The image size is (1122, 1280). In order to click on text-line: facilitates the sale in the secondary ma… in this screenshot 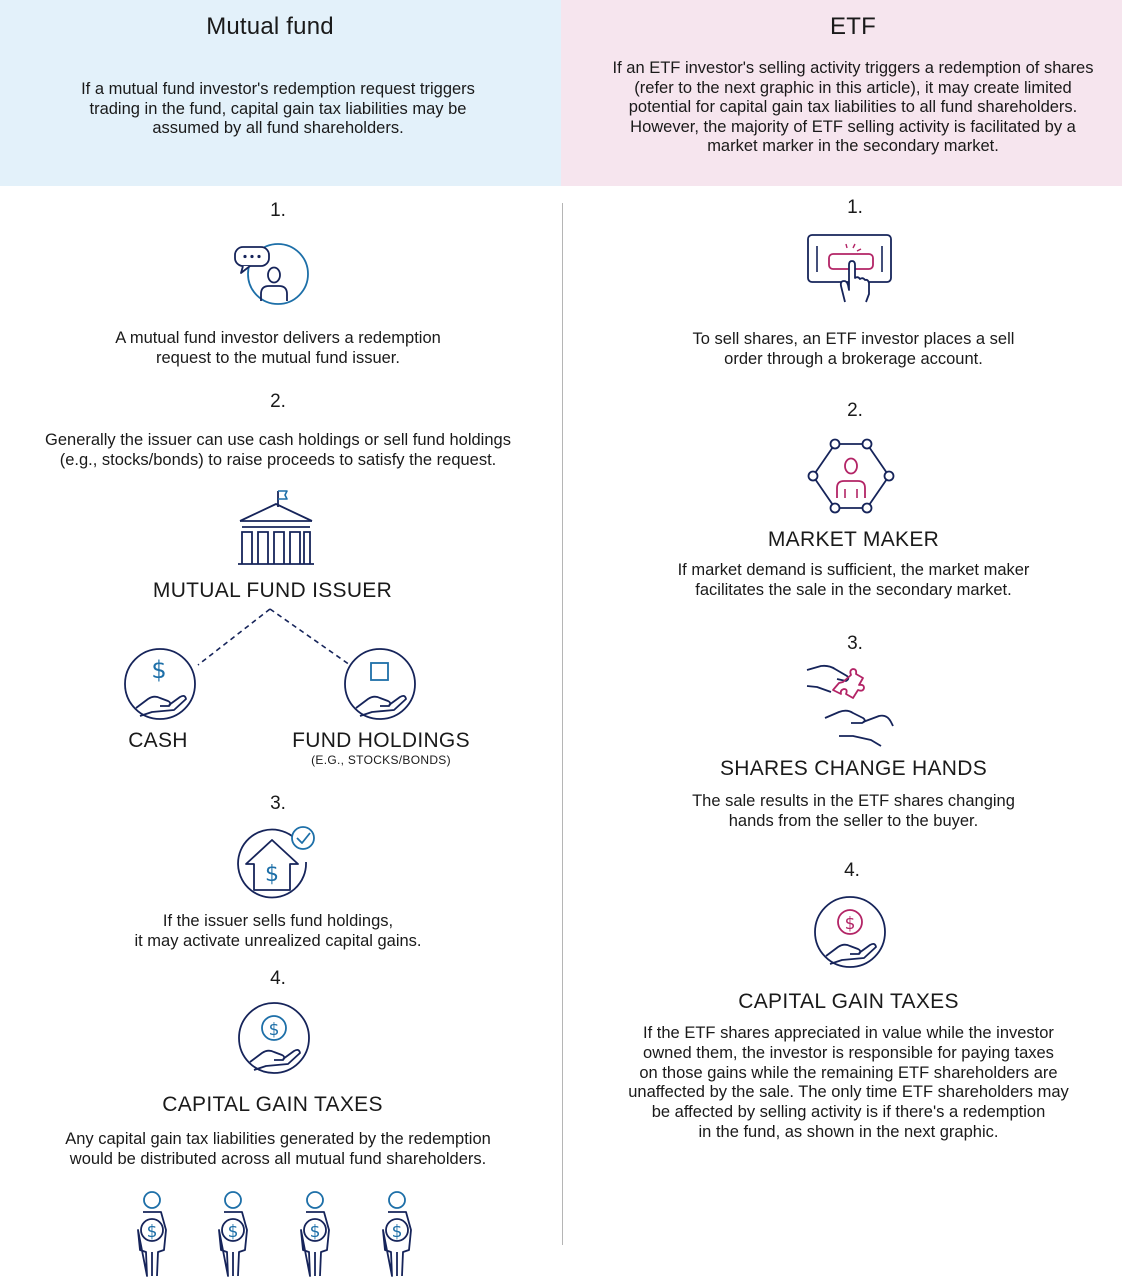, I will do `click(853, 590)`.